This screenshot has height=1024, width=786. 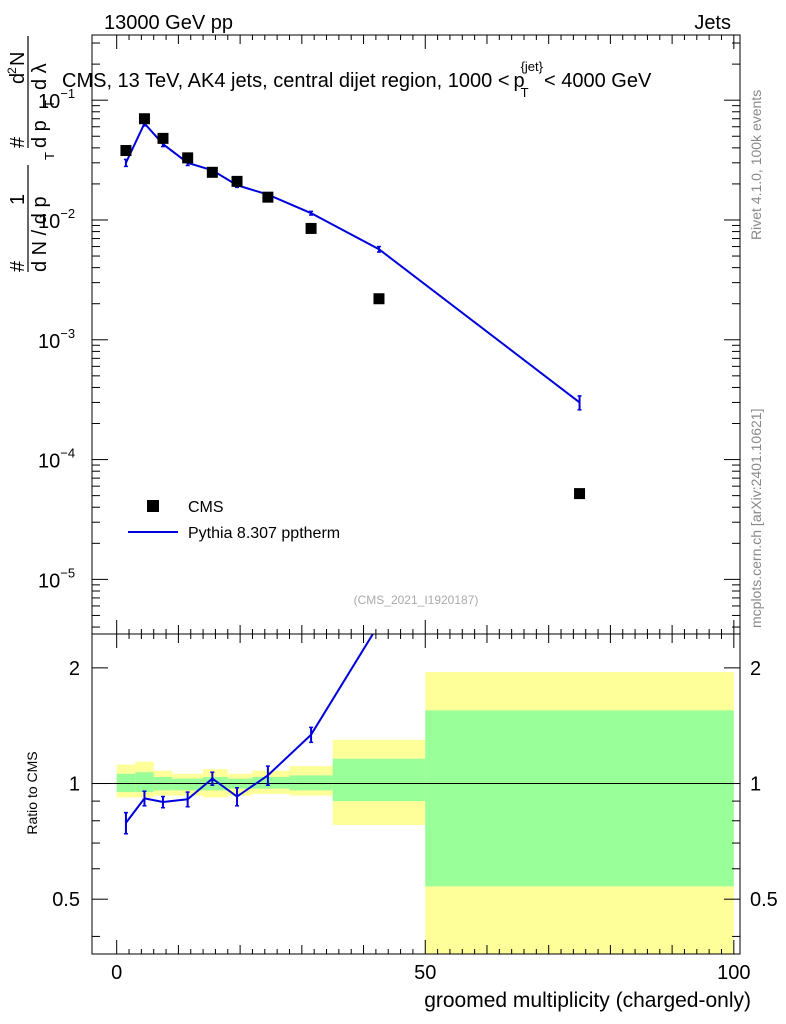 I want to click on ratio-y-tick-label-right: 2, so click(x=755, y=669).